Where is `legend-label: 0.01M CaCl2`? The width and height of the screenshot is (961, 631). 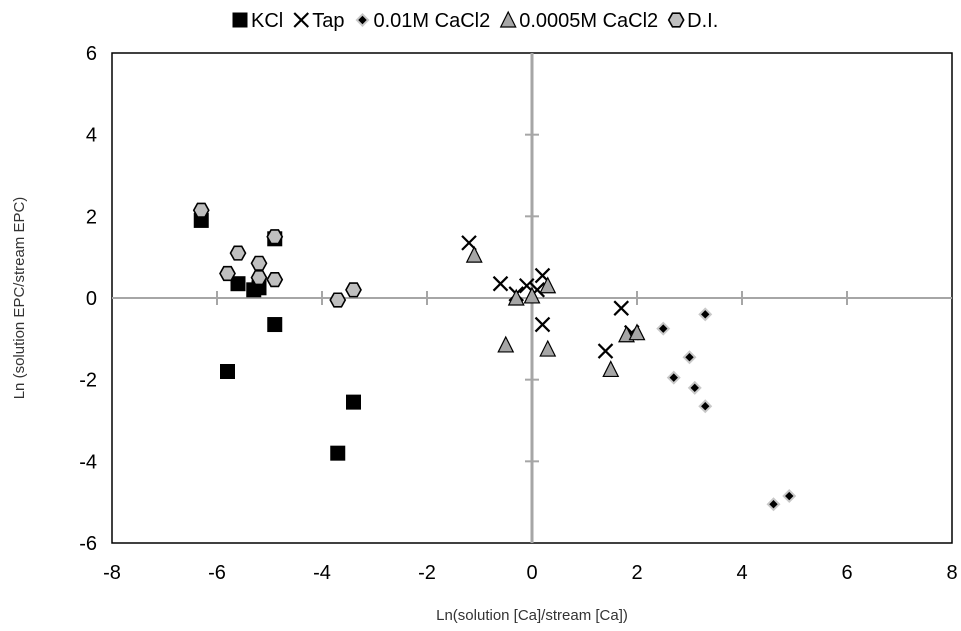 legend-label: 0.01M CaCl2 is located at coordinates (431, 21).